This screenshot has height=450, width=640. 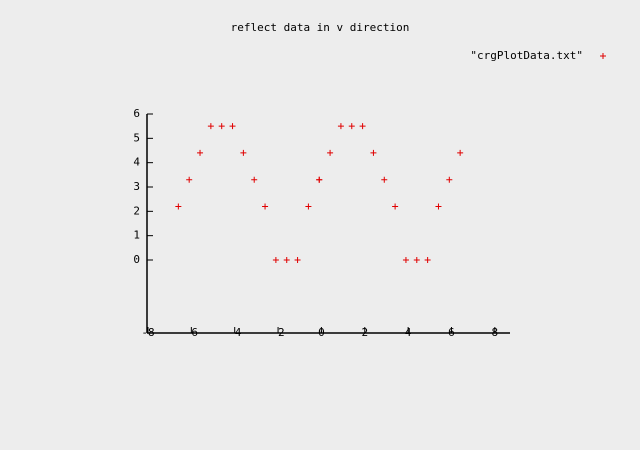 I want to click on x-tick-label: -4, so click(x=235, y=332).